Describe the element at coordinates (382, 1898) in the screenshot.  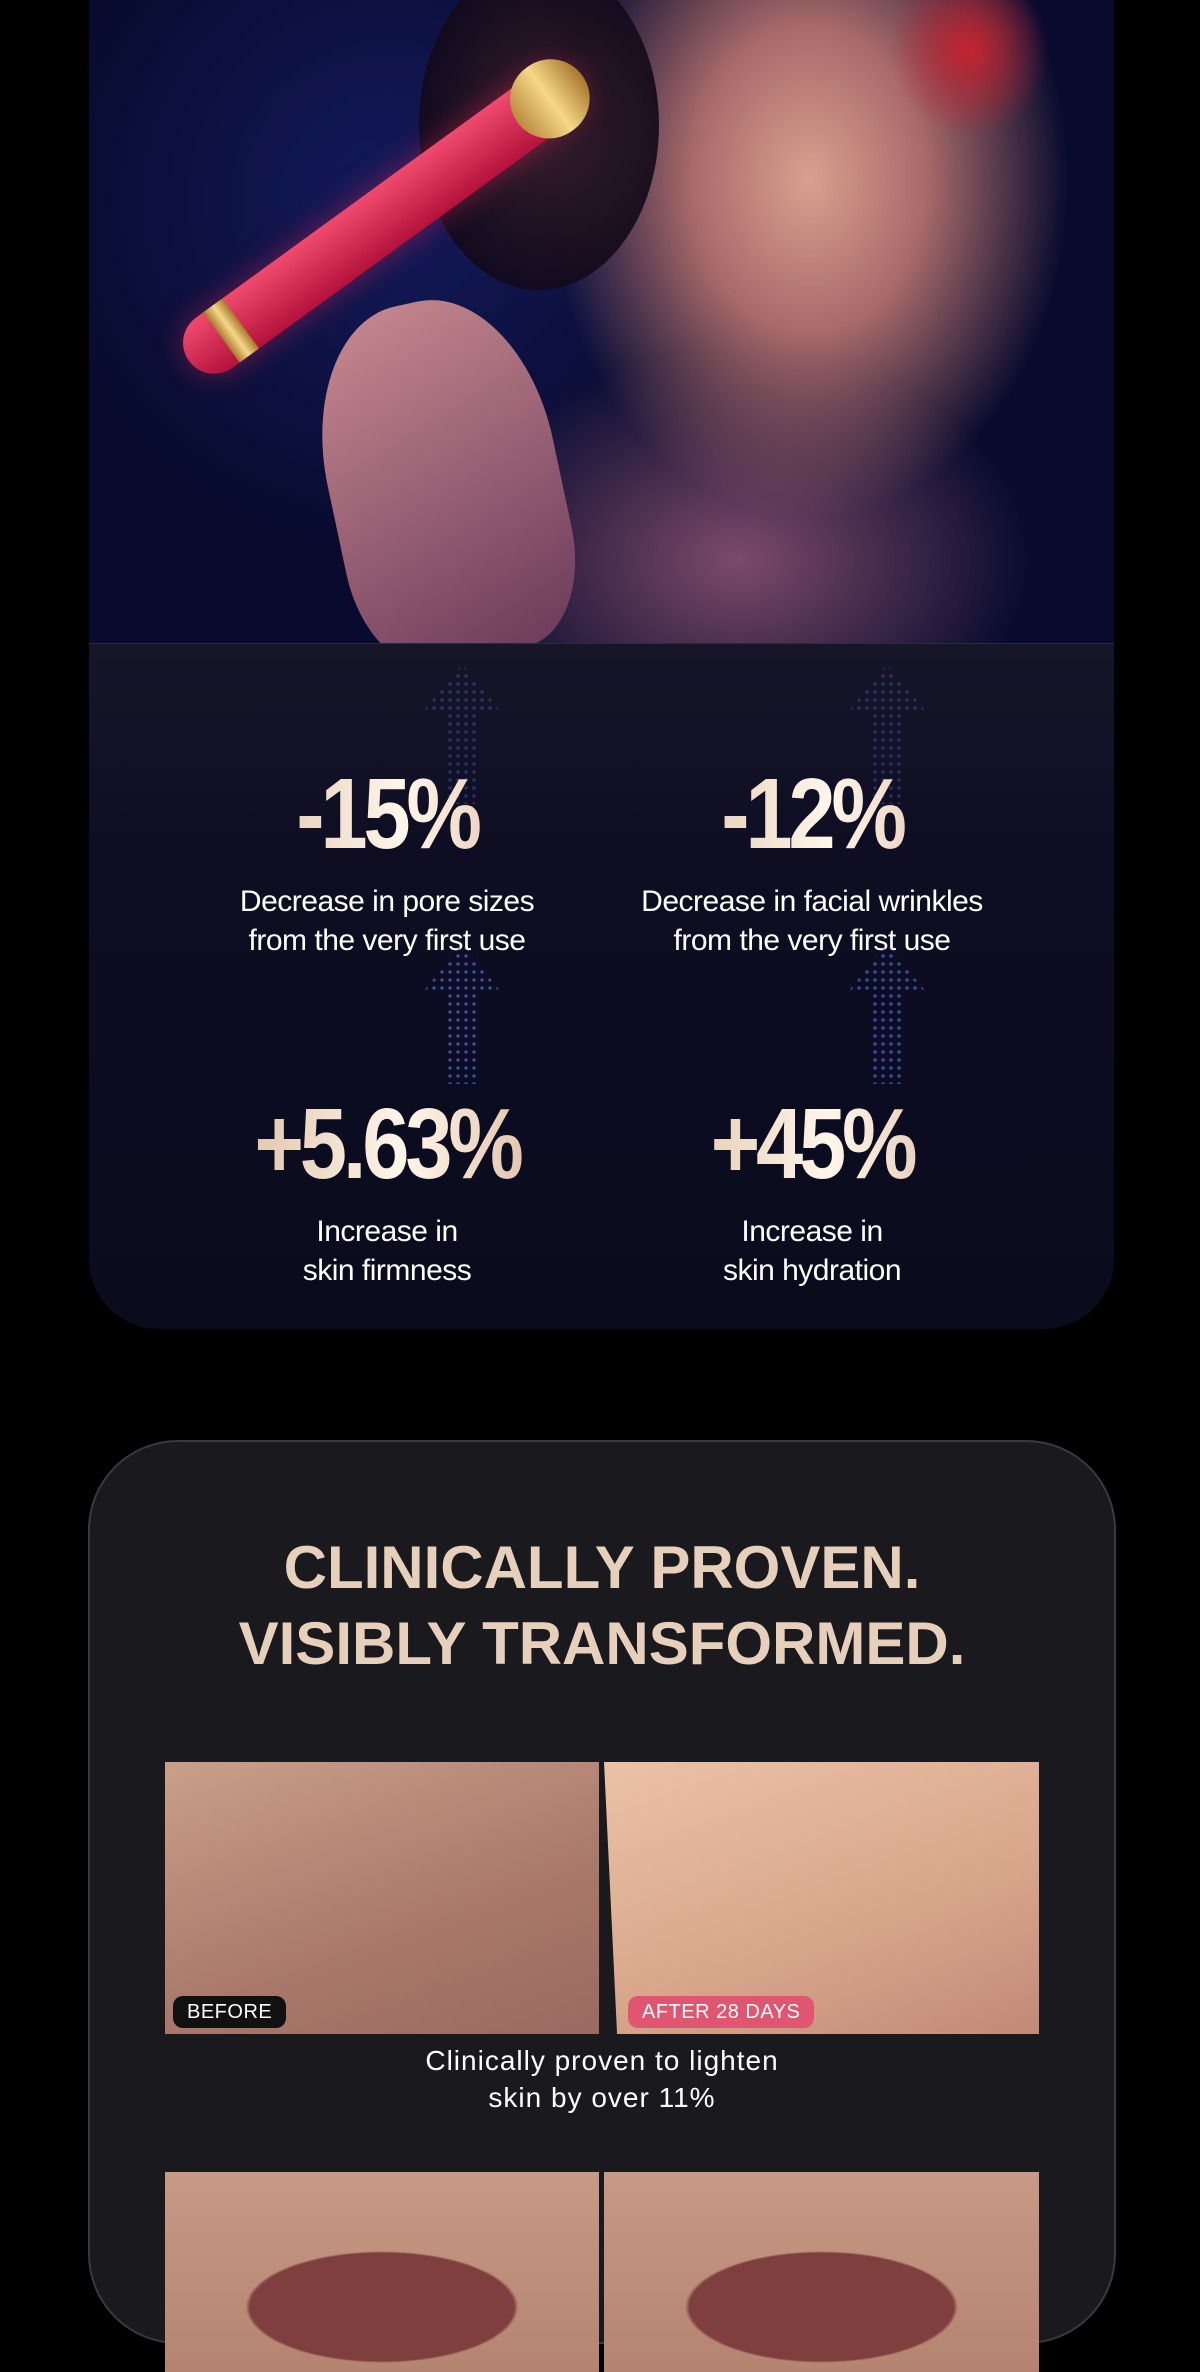
I see `before-photo: BEFORE` at that location.